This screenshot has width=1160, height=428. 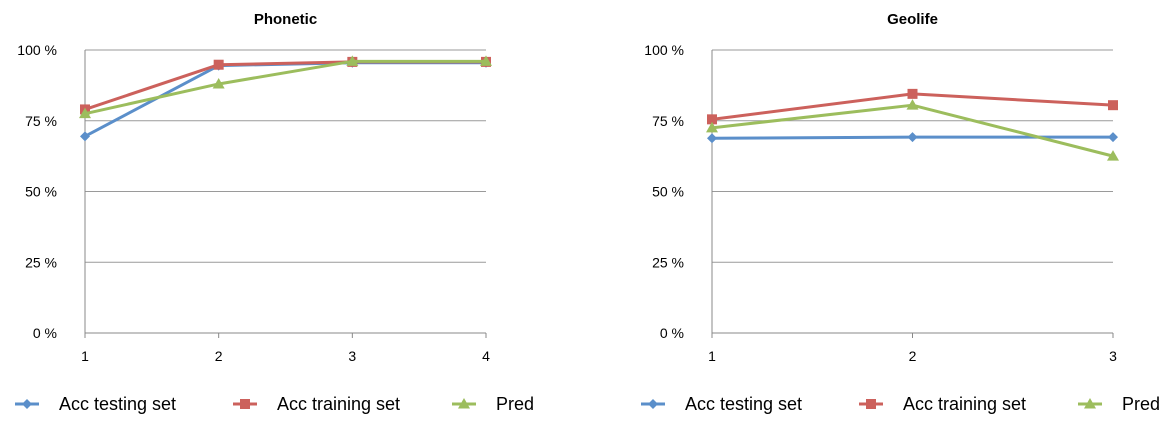 What do you see at coordinates (912, 19) in the screenshot?
I see `chart-title: Geolife` at bounding box center [912, 19].